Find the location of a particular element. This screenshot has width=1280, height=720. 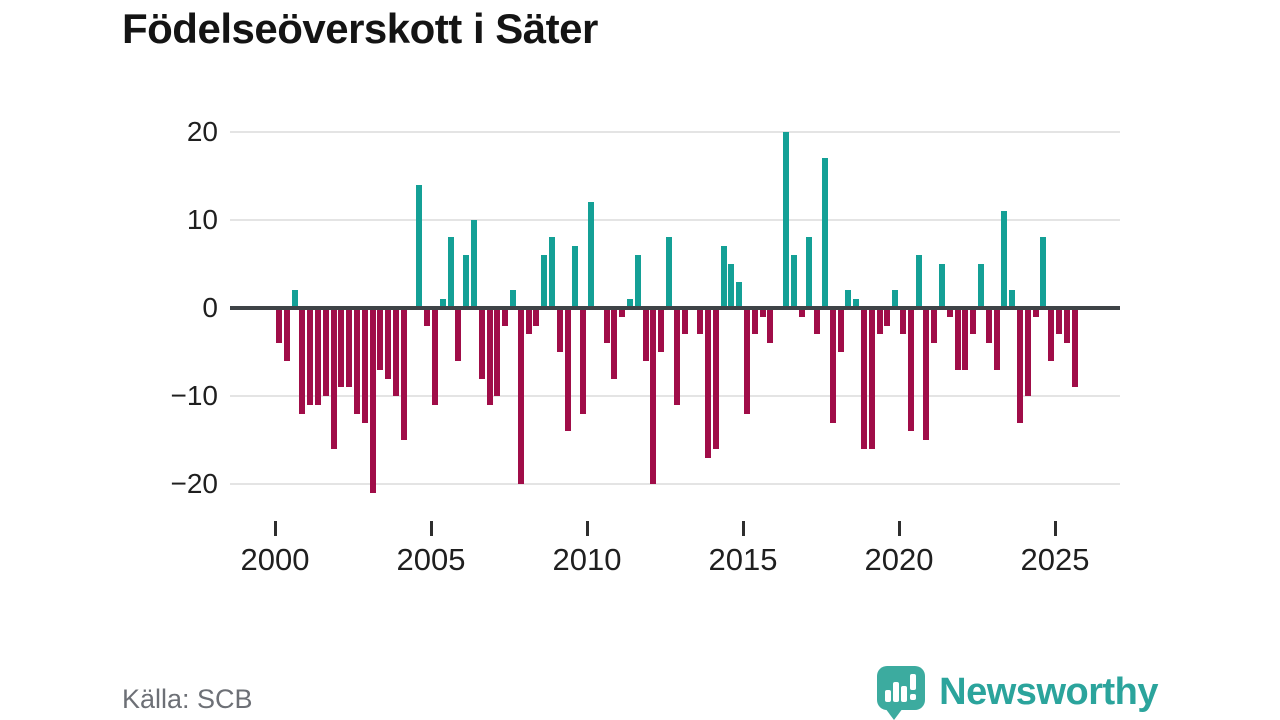

bar-2018-q2 is located at coordinates (848, 299).